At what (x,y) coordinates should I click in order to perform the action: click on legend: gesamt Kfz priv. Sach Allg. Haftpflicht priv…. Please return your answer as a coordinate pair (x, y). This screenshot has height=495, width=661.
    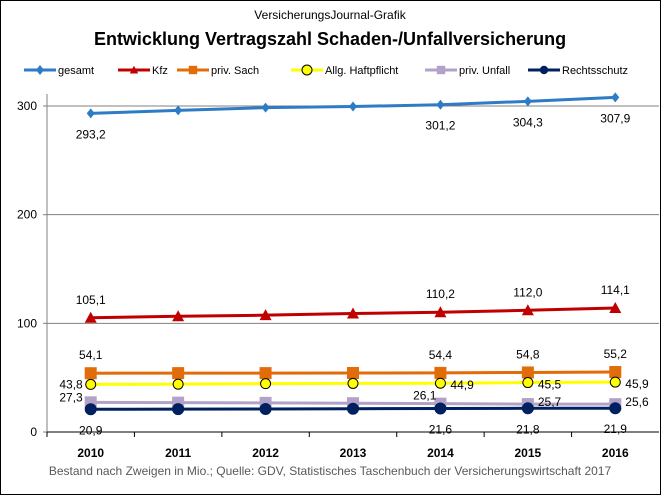
    Looking at the image, I should click on (326, 70).